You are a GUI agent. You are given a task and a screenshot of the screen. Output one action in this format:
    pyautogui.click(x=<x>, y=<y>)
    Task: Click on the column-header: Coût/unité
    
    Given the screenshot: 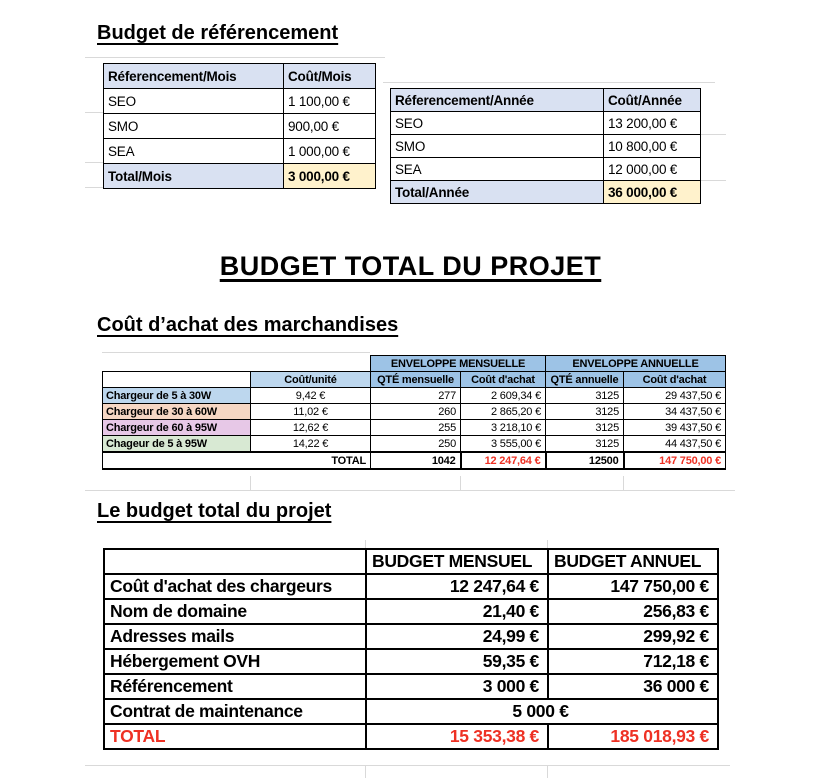 What is the action you would take?
    pyautogui.click(x=310, y=379)
    